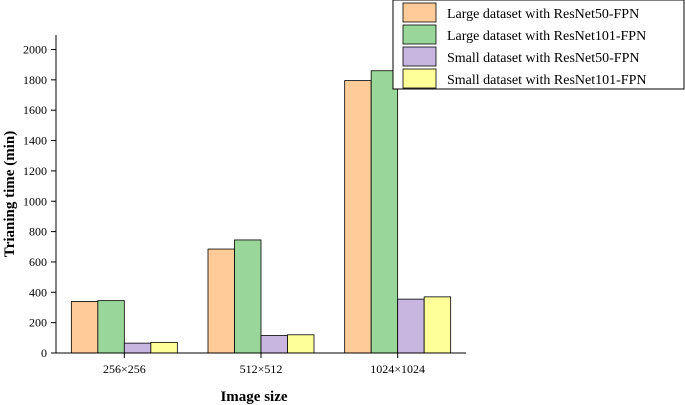 The image size is (685, 405). Describe the element at coordinates (35, 201) in the screenshot. I see `y-tick-label: 1000` at that location.